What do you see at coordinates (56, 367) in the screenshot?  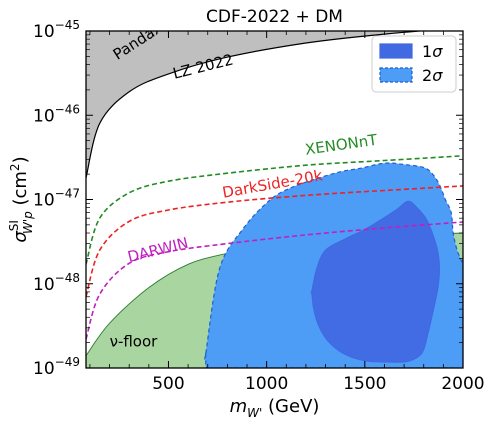 I see `y-tick-label: 10−49` at bounding box center [56, 367].